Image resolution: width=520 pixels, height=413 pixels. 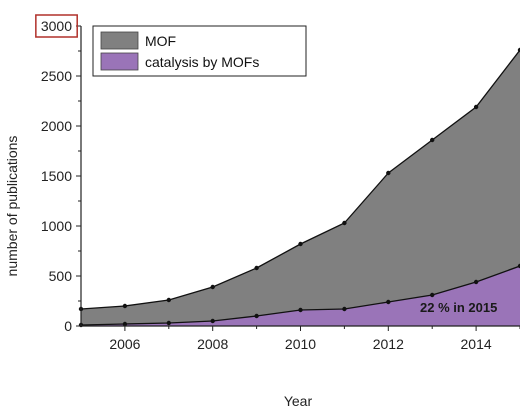 I want to click on data-point-series-0-2006, so click(x=125, y=306).